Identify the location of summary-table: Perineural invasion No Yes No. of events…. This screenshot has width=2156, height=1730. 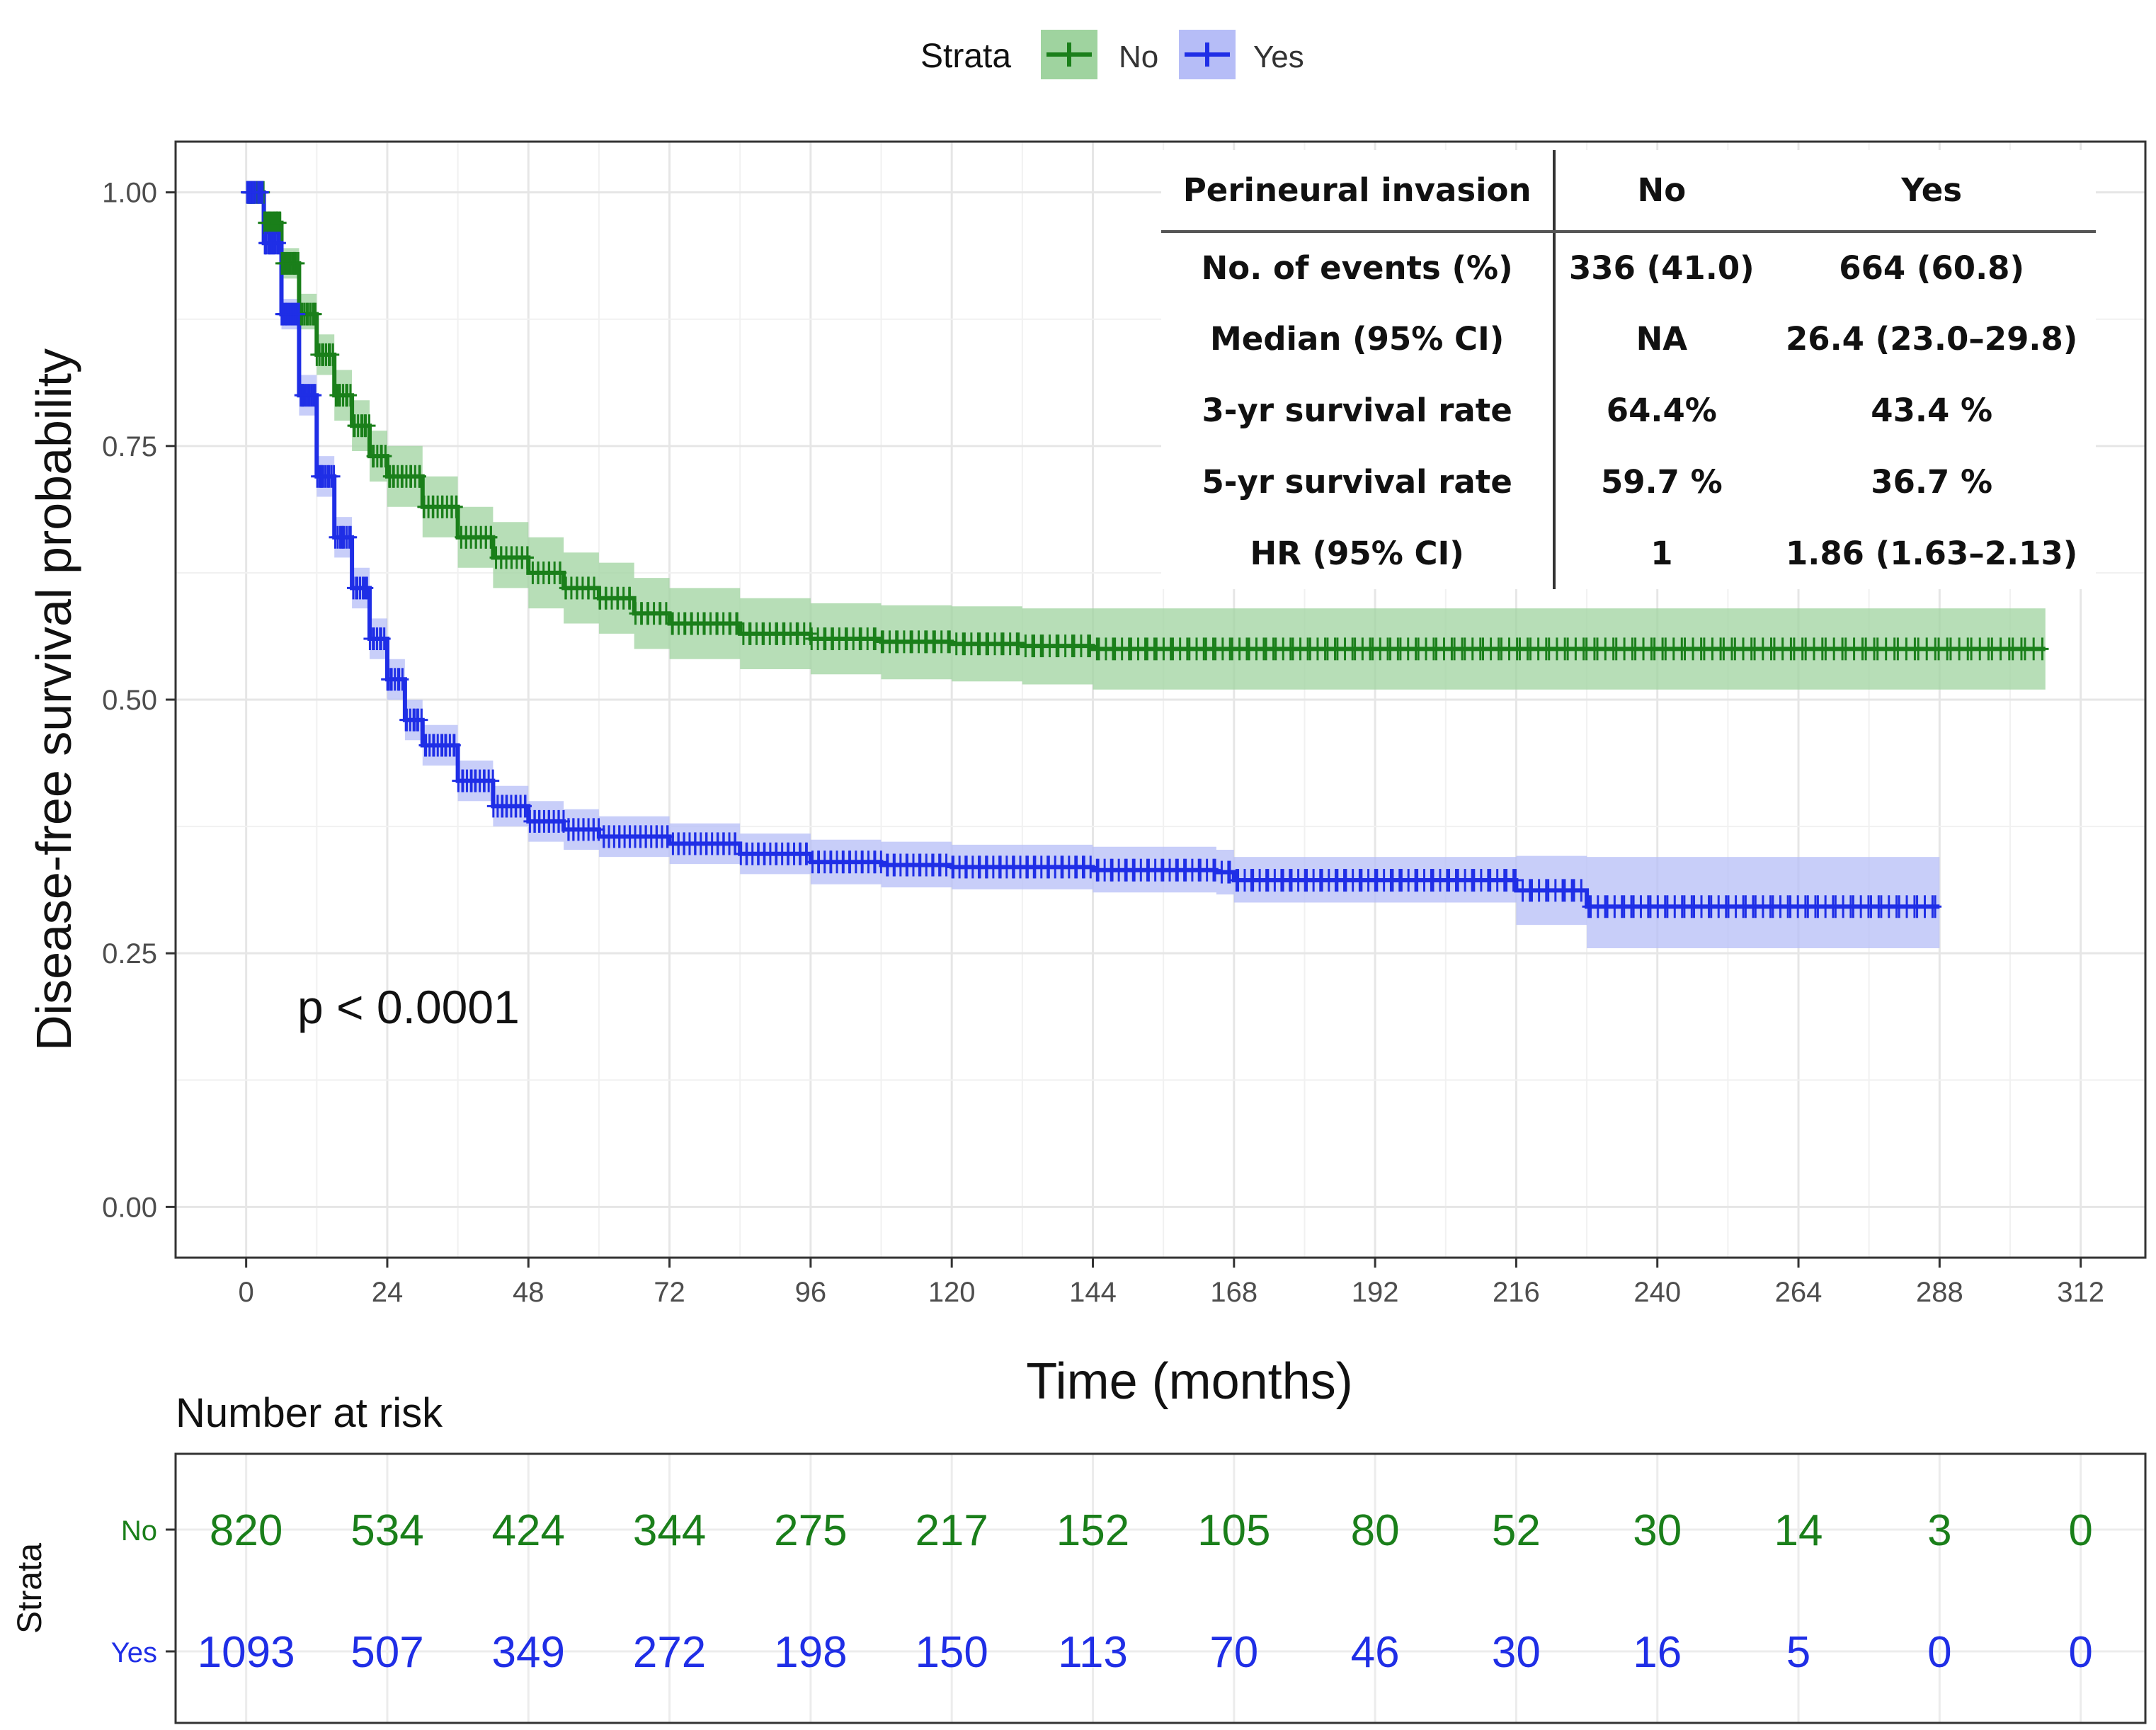
(1629, 370).